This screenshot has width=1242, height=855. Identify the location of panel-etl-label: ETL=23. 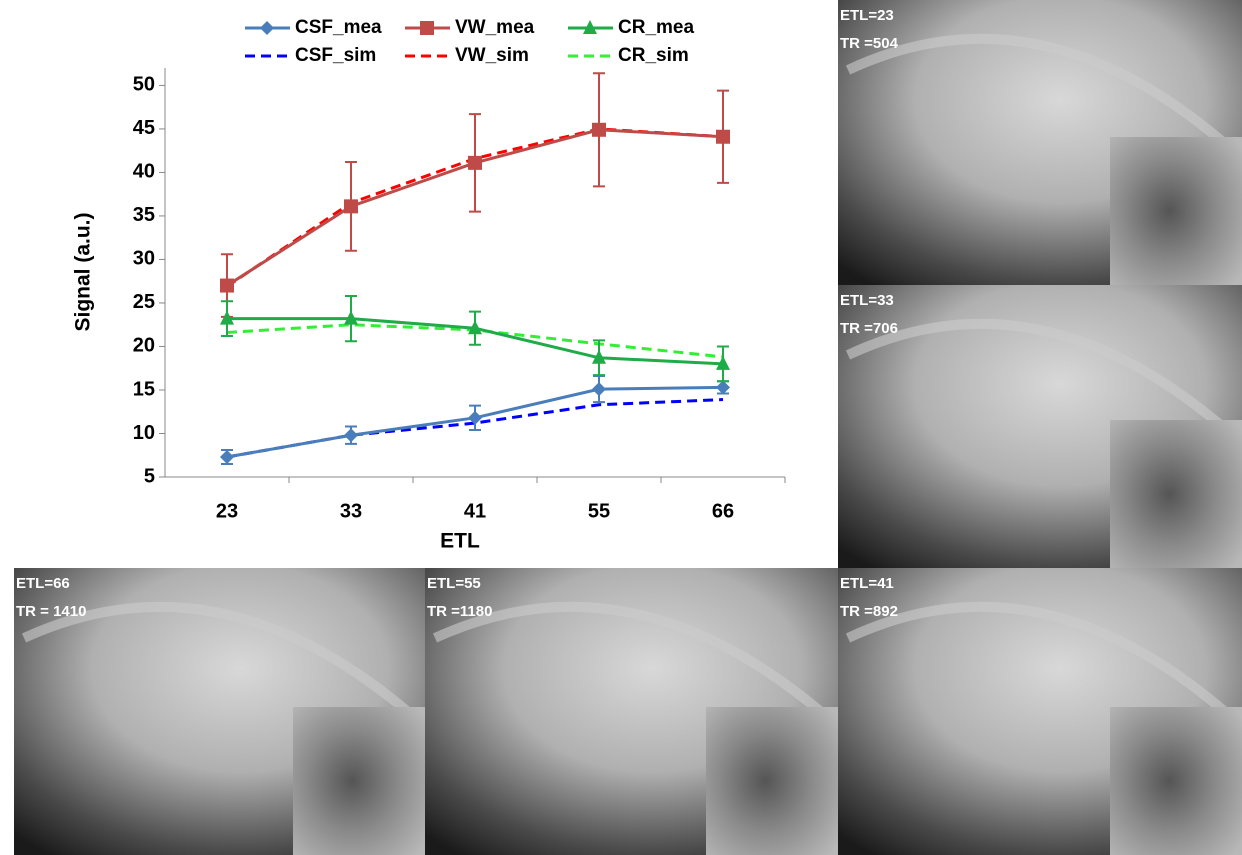
(867, 15).